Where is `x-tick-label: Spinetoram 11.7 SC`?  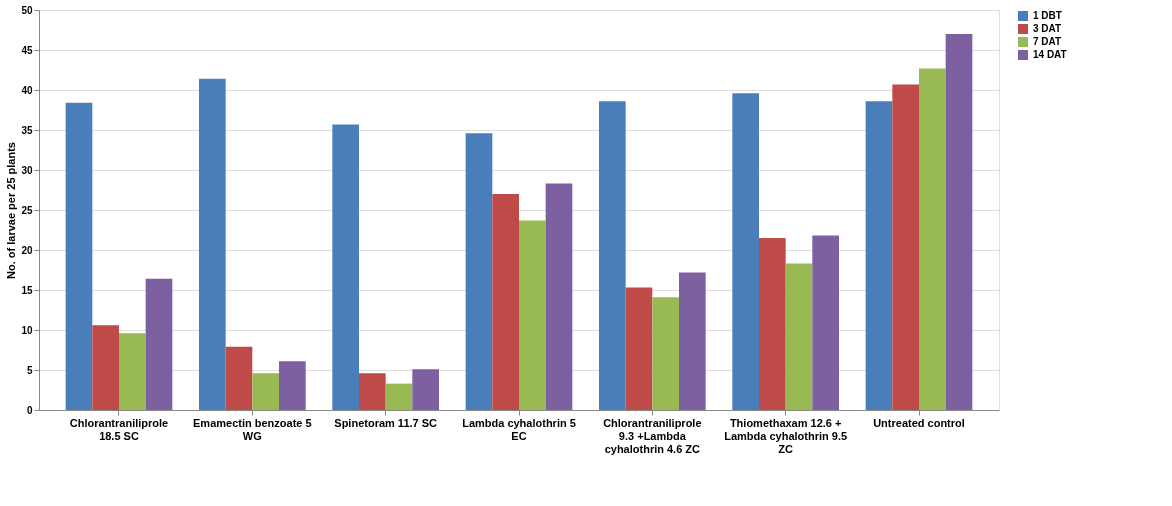 x-tick-label: Spinetoram 11.7 SC is located at coordinates (386, 422).